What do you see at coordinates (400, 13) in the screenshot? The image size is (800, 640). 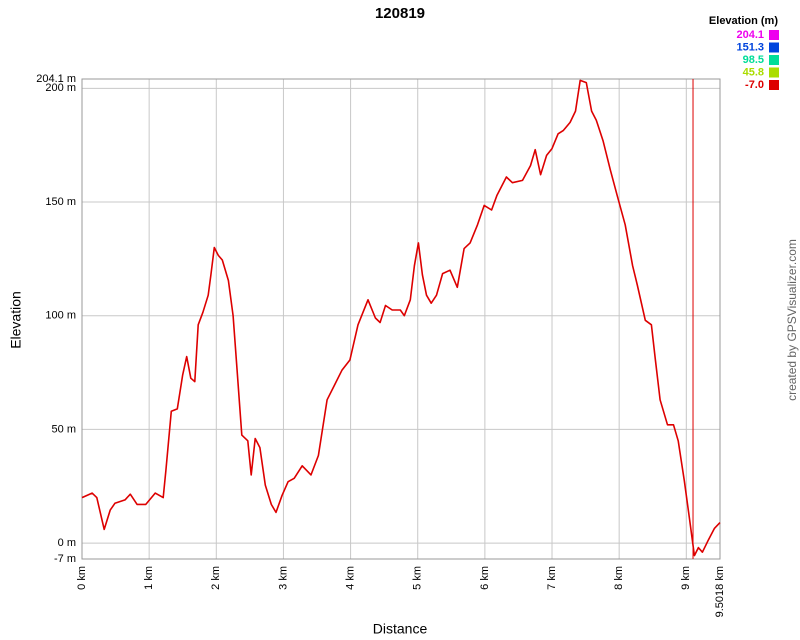 I see `chart-title: 120819` at bounding box center [400, 13].